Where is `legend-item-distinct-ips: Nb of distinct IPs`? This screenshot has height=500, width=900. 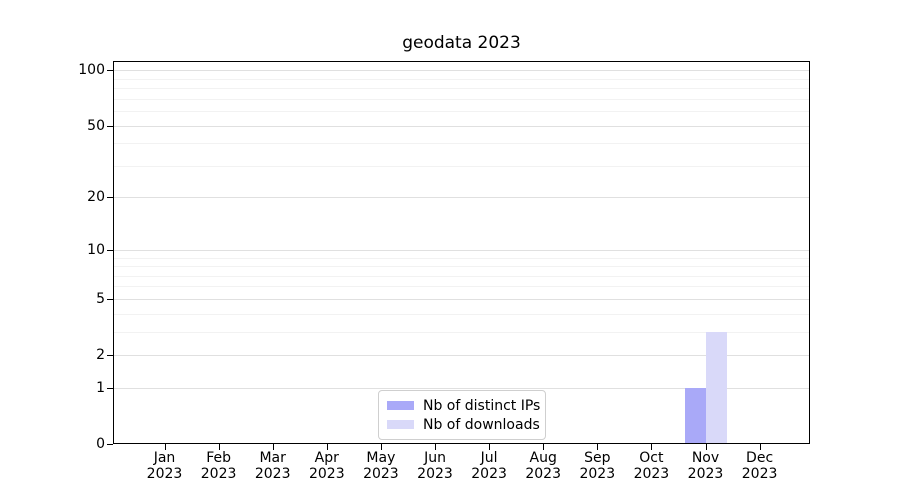
legend-item-distinct-ips: Nb of distinct IPs is located at coordinates (464, 405).